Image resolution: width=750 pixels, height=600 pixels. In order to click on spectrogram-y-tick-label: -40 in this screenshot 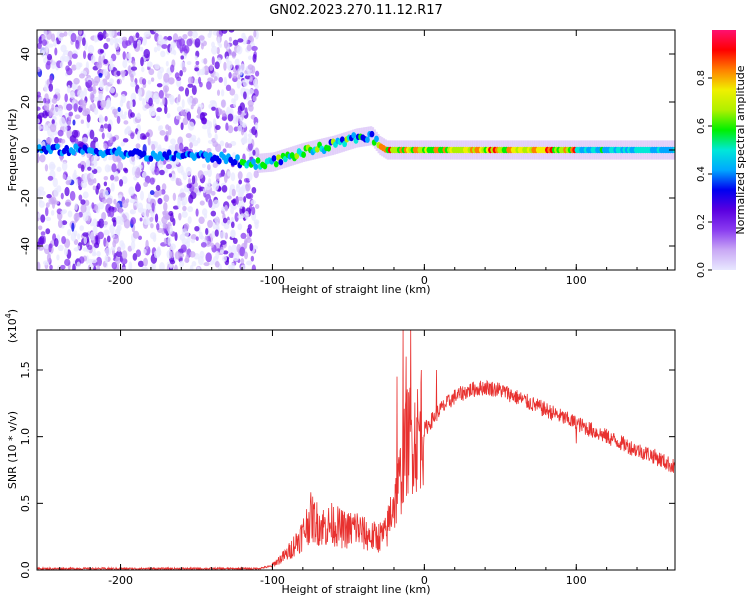, I will do `click(25, 246)`.